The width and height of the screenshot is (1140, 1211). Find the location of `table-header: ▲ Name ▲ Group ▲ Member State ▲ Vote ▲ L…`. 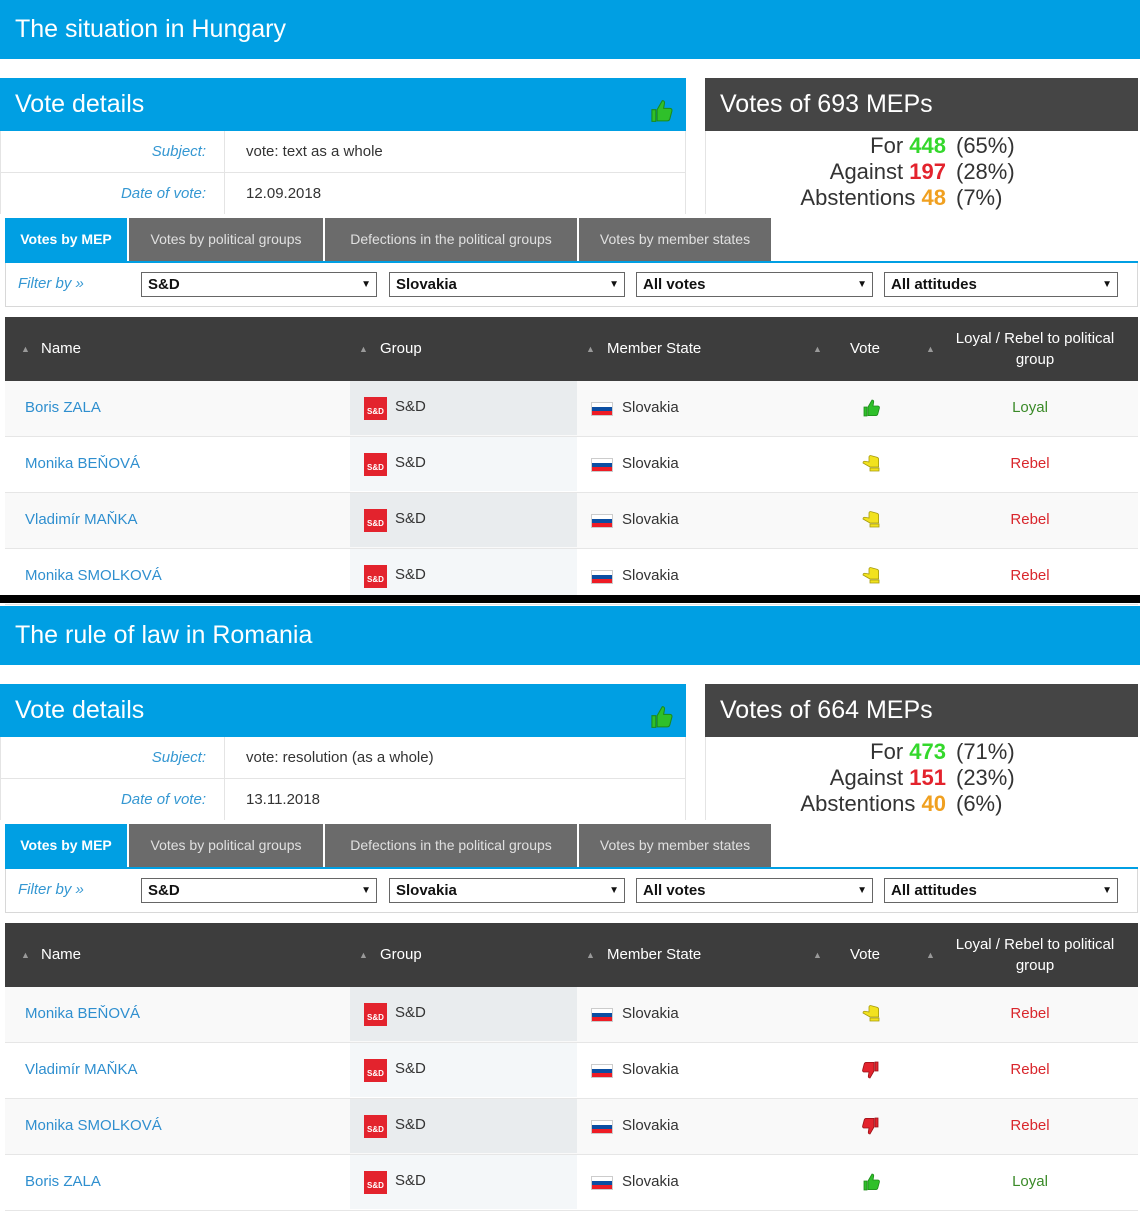

table-header: ▲ Name ▲ Group ▲ Member State ▲ Vote ▲ L… is located at coordinates (571, 955).